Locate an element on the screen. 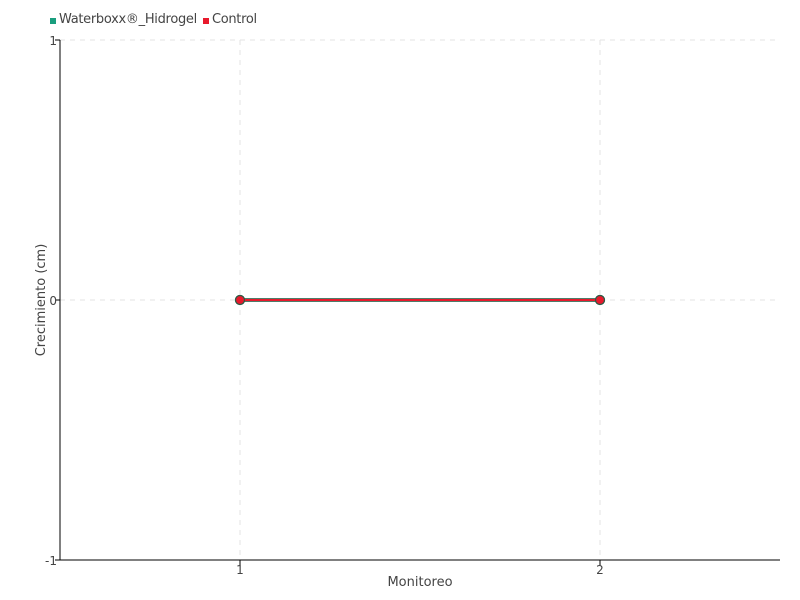 The width and height of the screenshot is (800, 600). legend: Waterboxx®_Hidrogel Control is located at coordinates (153, 19).